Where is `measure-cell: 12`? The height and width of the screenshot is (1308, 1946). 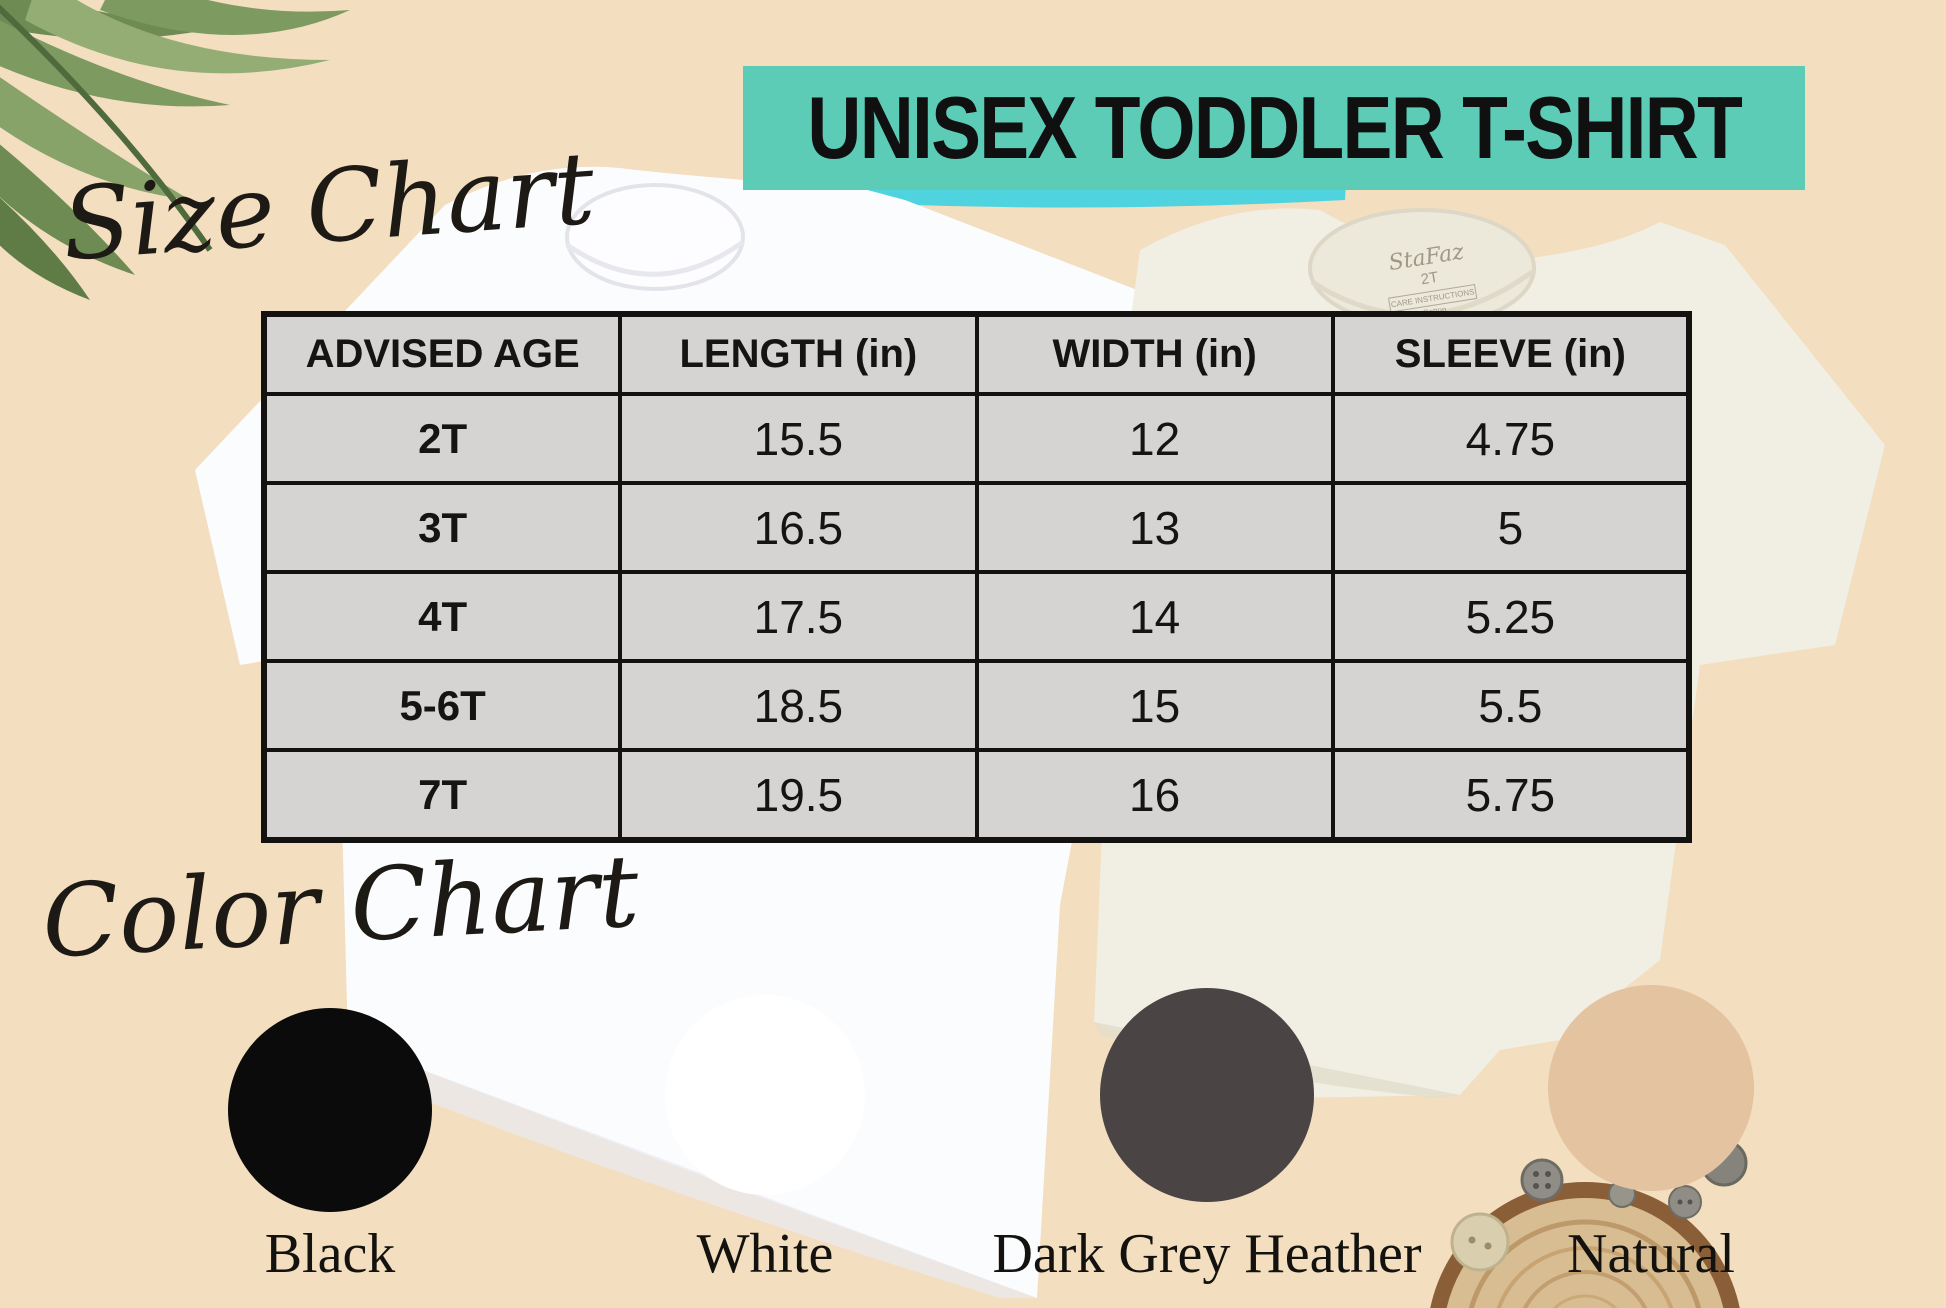
measure-cell: 12 is located at coordinates (1154, 438).